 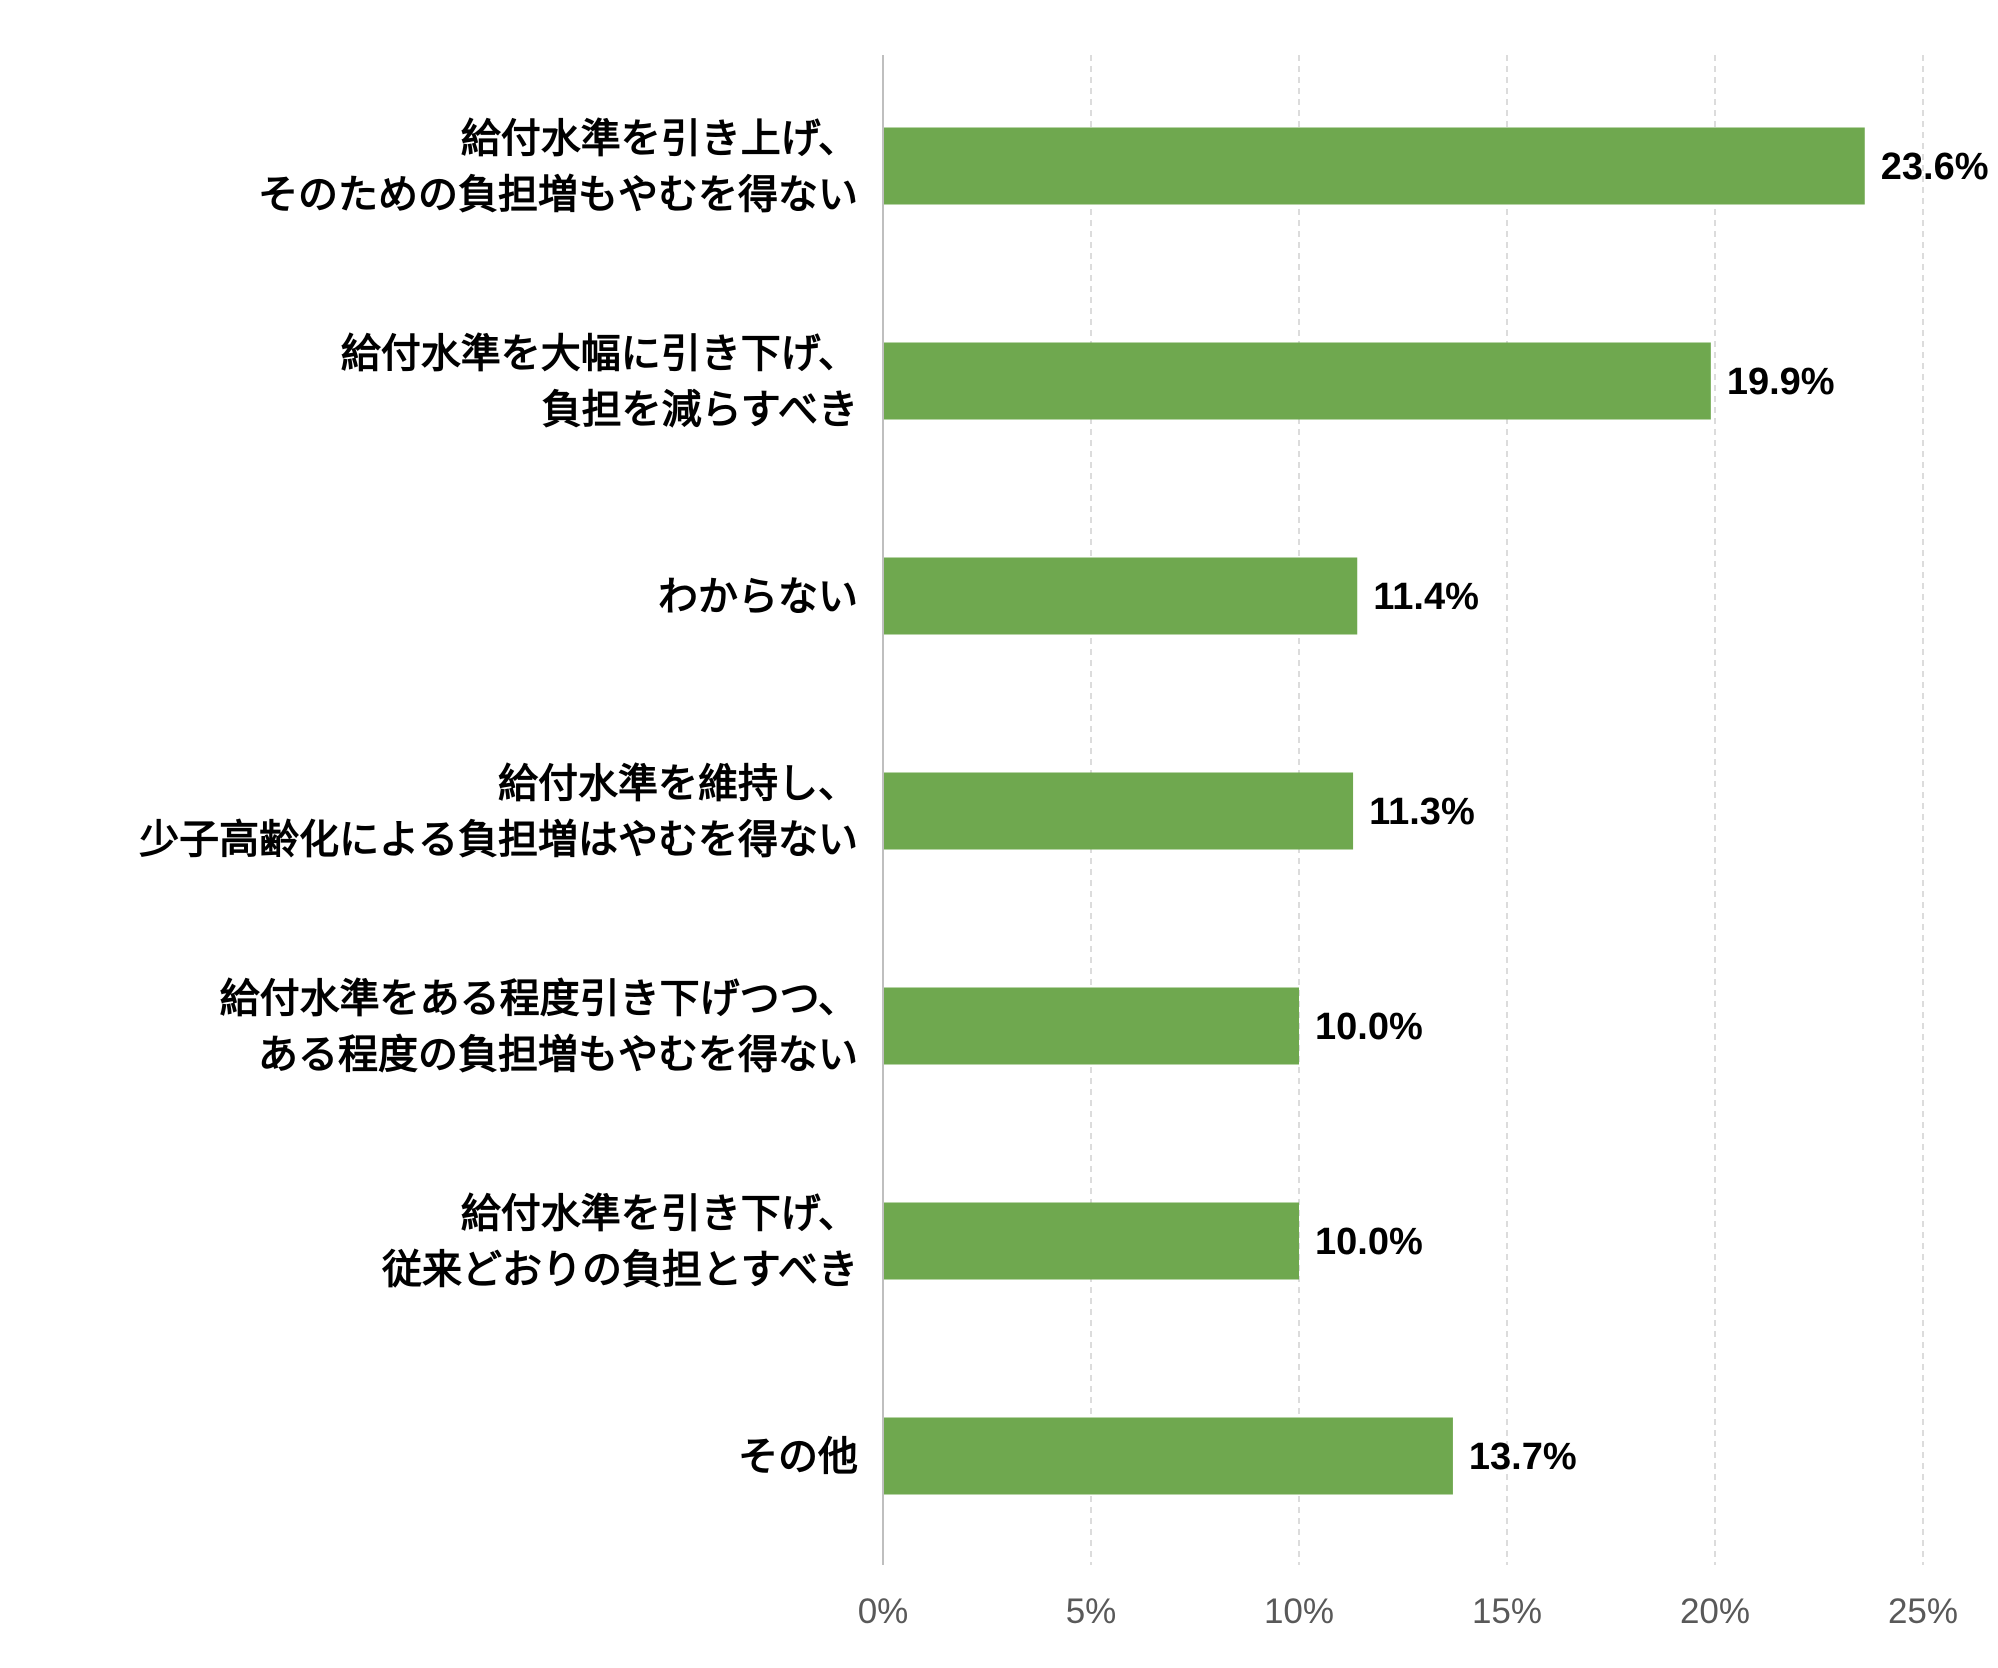 I want to click on x-tick-label: 5%, so click(x=1091, y=1611).